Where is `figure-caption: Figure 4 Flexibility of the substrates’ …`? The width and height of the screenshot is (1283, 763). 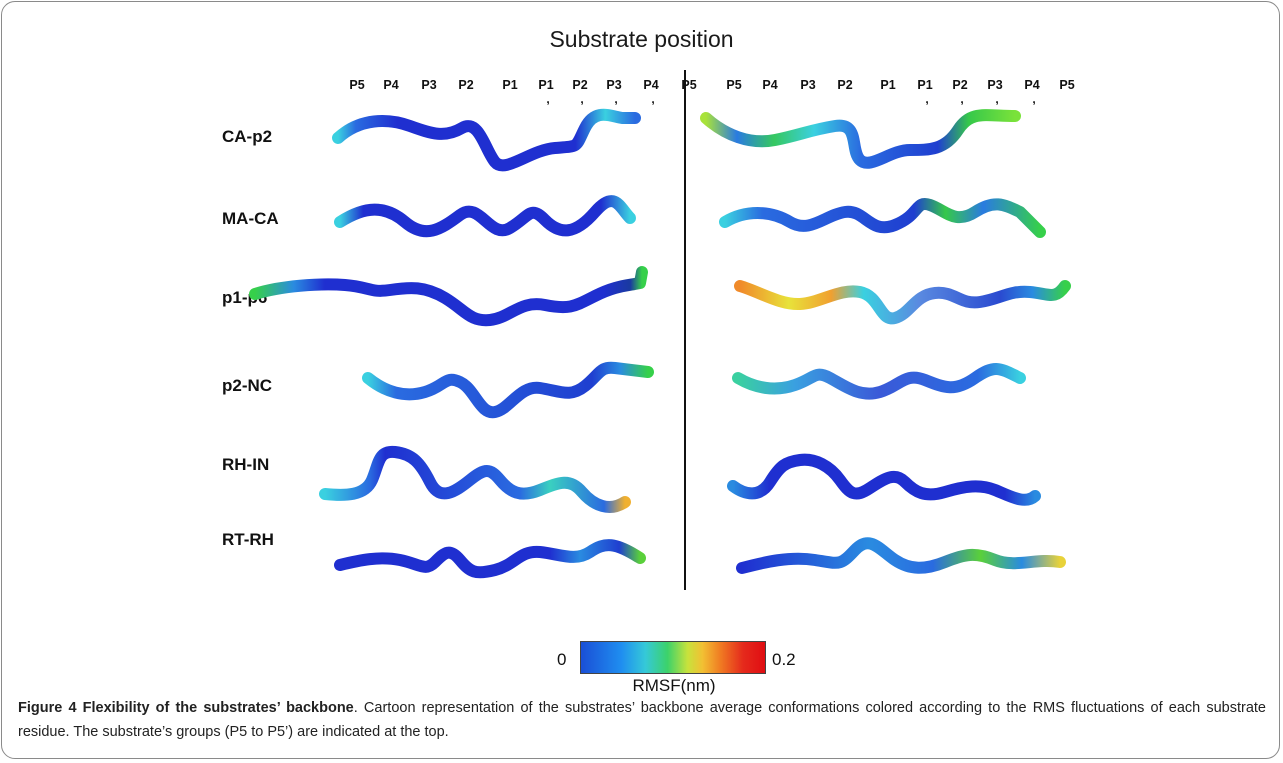 figure-caption: Figure 4 Flexibility of the substrates’ … is located at coordinates (642, 720).